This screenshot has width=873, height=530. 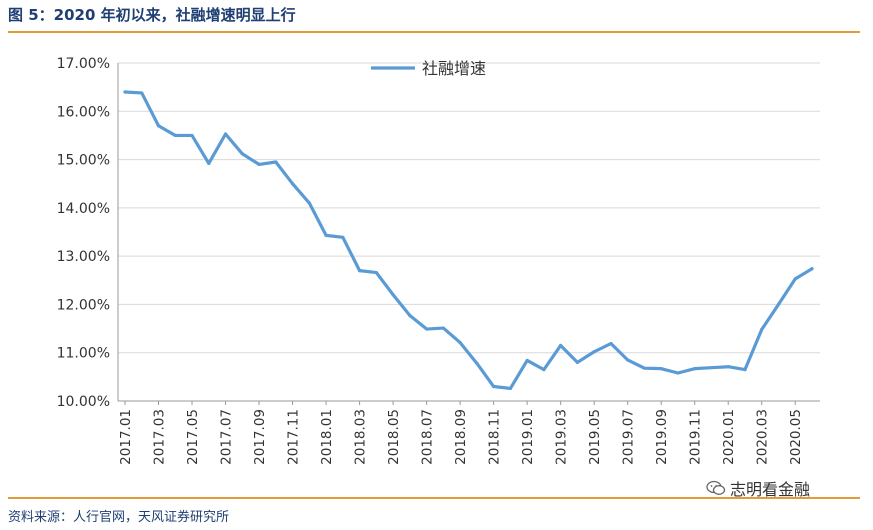 What do you see at coordinates (294, 437) in the screenshot?
I see `x-tick-label: 2017.11` at bounding box center [294, 437].